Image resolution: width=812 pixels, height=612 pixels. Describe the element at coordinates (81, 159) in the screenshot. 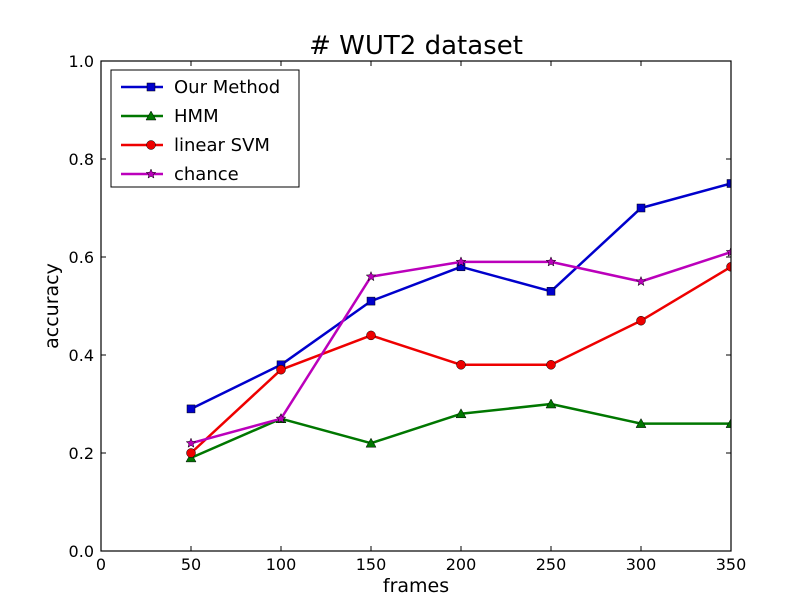

I see `y-tick-label: 0.8` at that location.